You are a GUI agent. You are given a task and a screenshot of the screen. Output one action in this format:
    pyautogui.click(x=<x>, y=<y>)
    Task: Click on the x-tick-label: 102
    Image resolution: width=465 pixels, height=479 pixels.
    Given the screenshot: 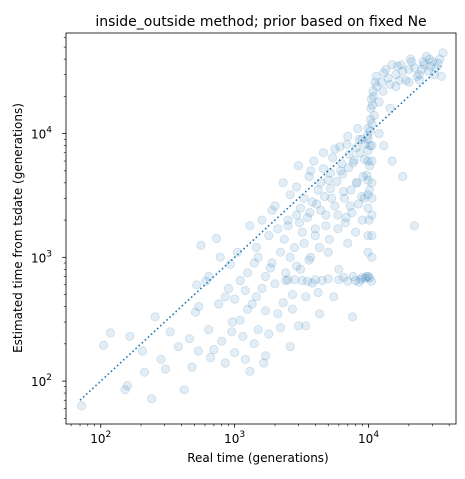 What is the action you would take?
    pyautogui.click(x=100, y=438)
    